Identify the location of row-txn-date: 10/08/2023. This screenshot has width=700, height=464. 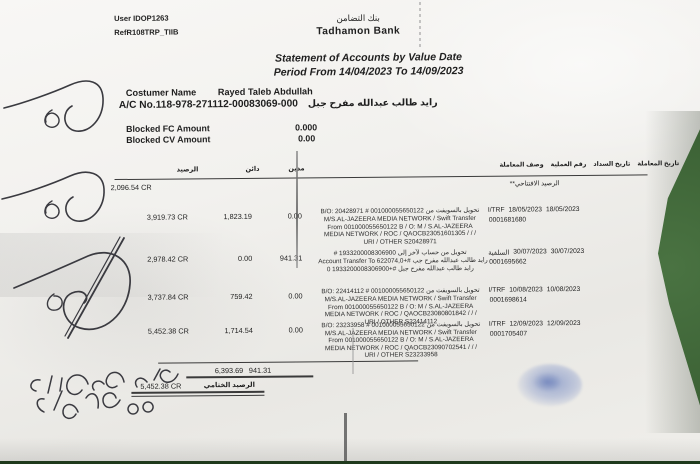
(563, 289).